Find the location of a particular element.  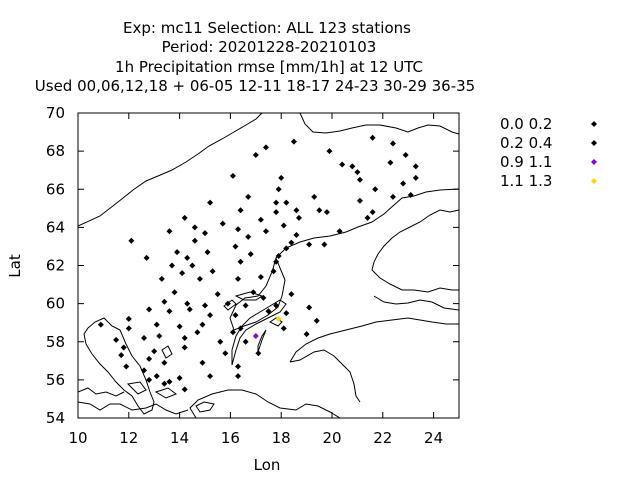

x-tick-label: 10 is located at coordinates (77, 438).